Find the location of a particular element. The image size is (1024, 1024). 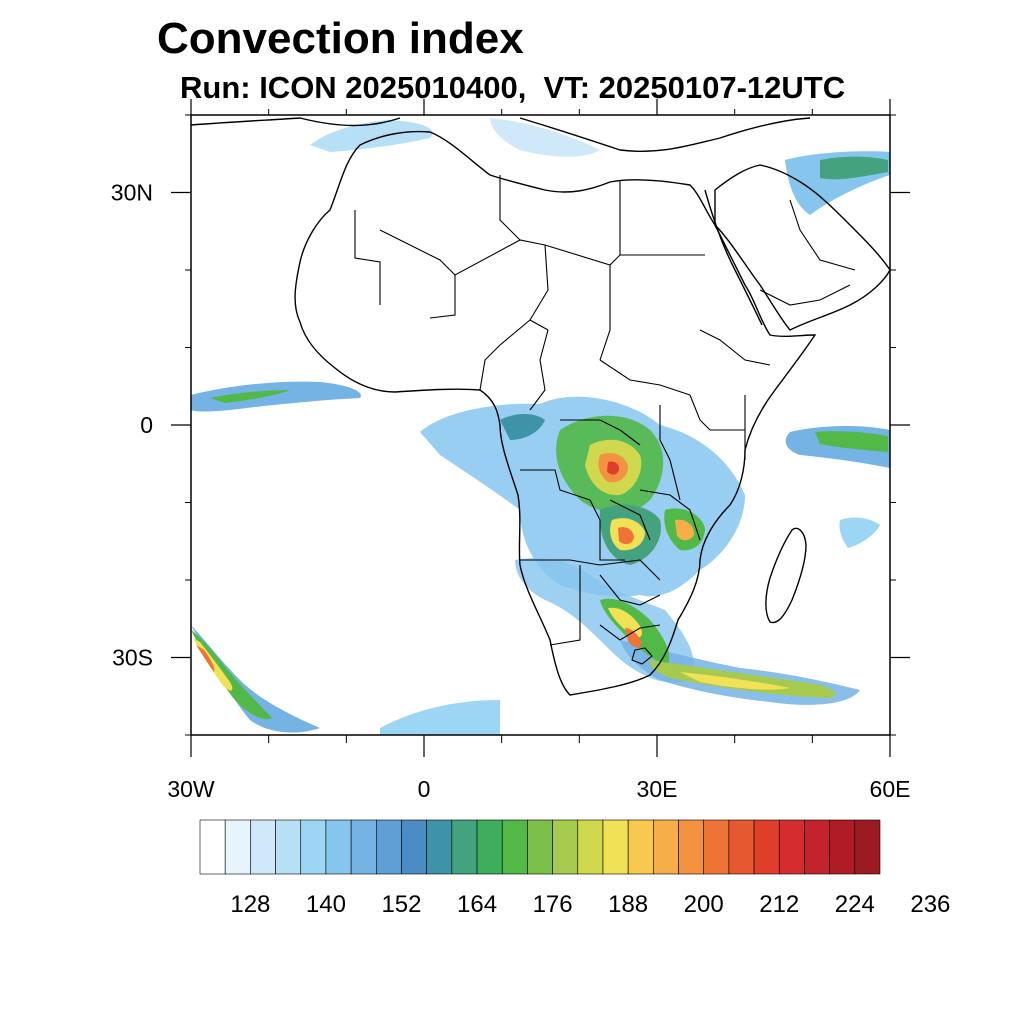

colorbar-label: 140 is located at coordinates (326, 904).